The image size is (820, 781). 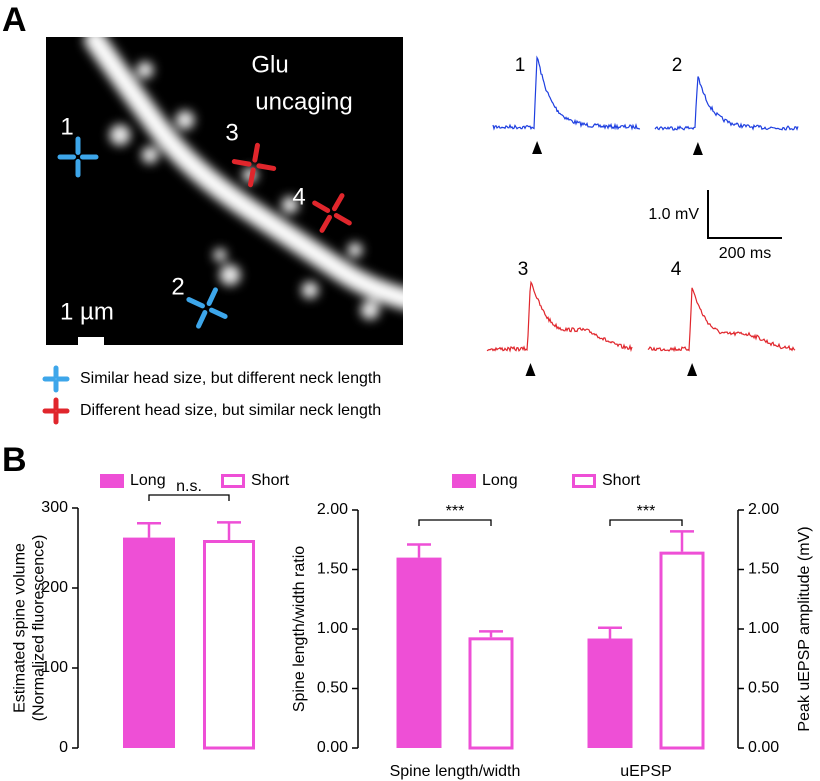 I want to click on site-label: 2, so click(x=177, y=286).